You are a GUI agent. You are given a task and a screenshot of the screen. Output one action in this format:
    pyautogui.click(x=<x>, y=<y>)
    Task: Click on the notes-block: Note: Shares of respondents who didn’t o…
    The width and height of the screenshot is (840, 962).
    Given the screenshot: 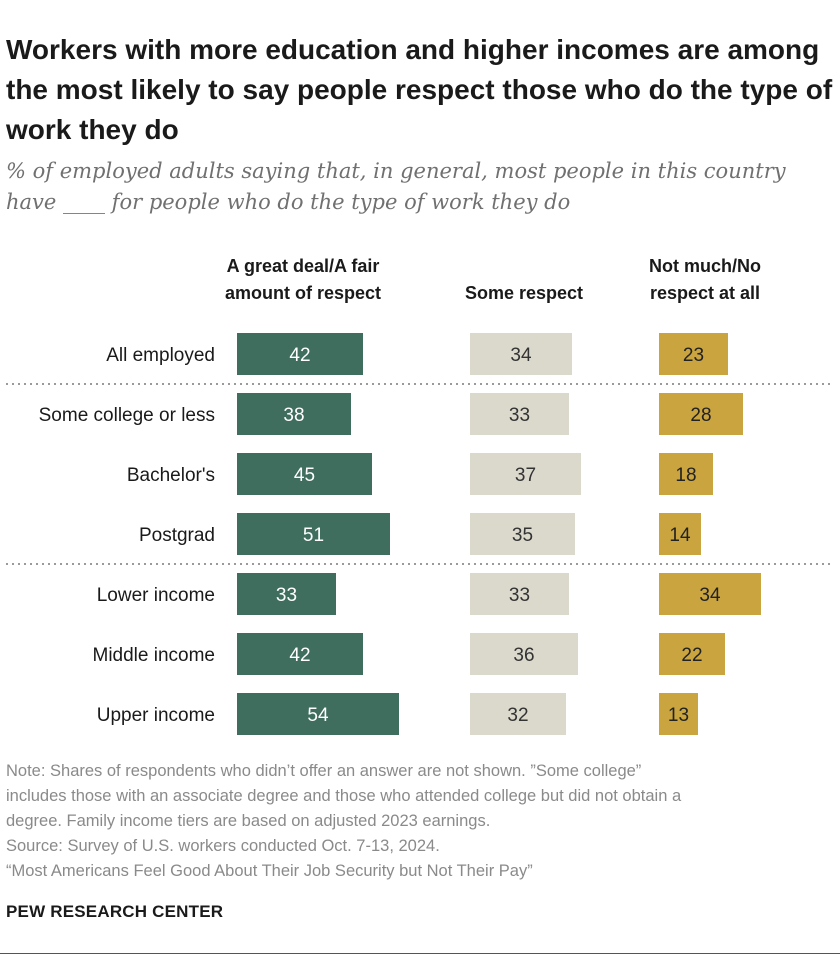 What is the action you would take?
    pyautogui.click(x=422, y=821)
    